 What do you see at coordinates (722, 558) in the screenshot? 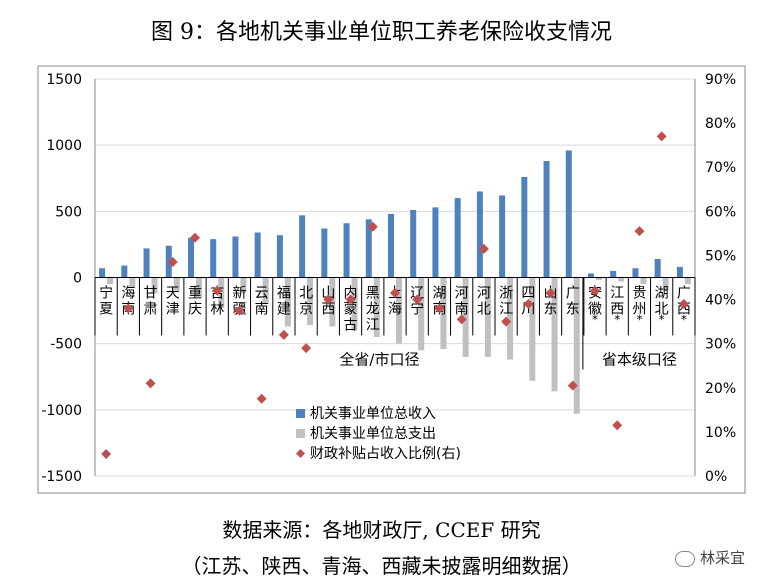
I see `watermark-text: 林采宜` at bounding box center [722, 558].